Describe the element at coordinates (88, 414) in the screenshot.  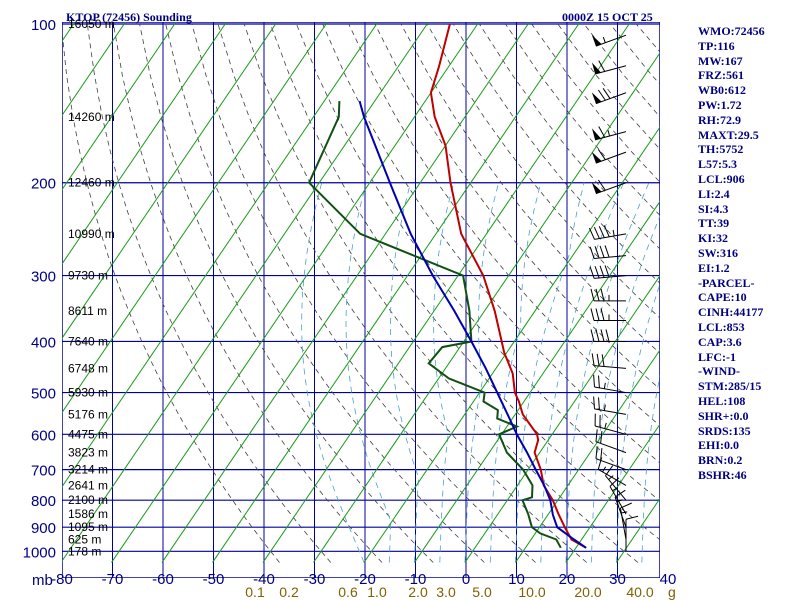
I see `height-label: 5176 m` at that location.